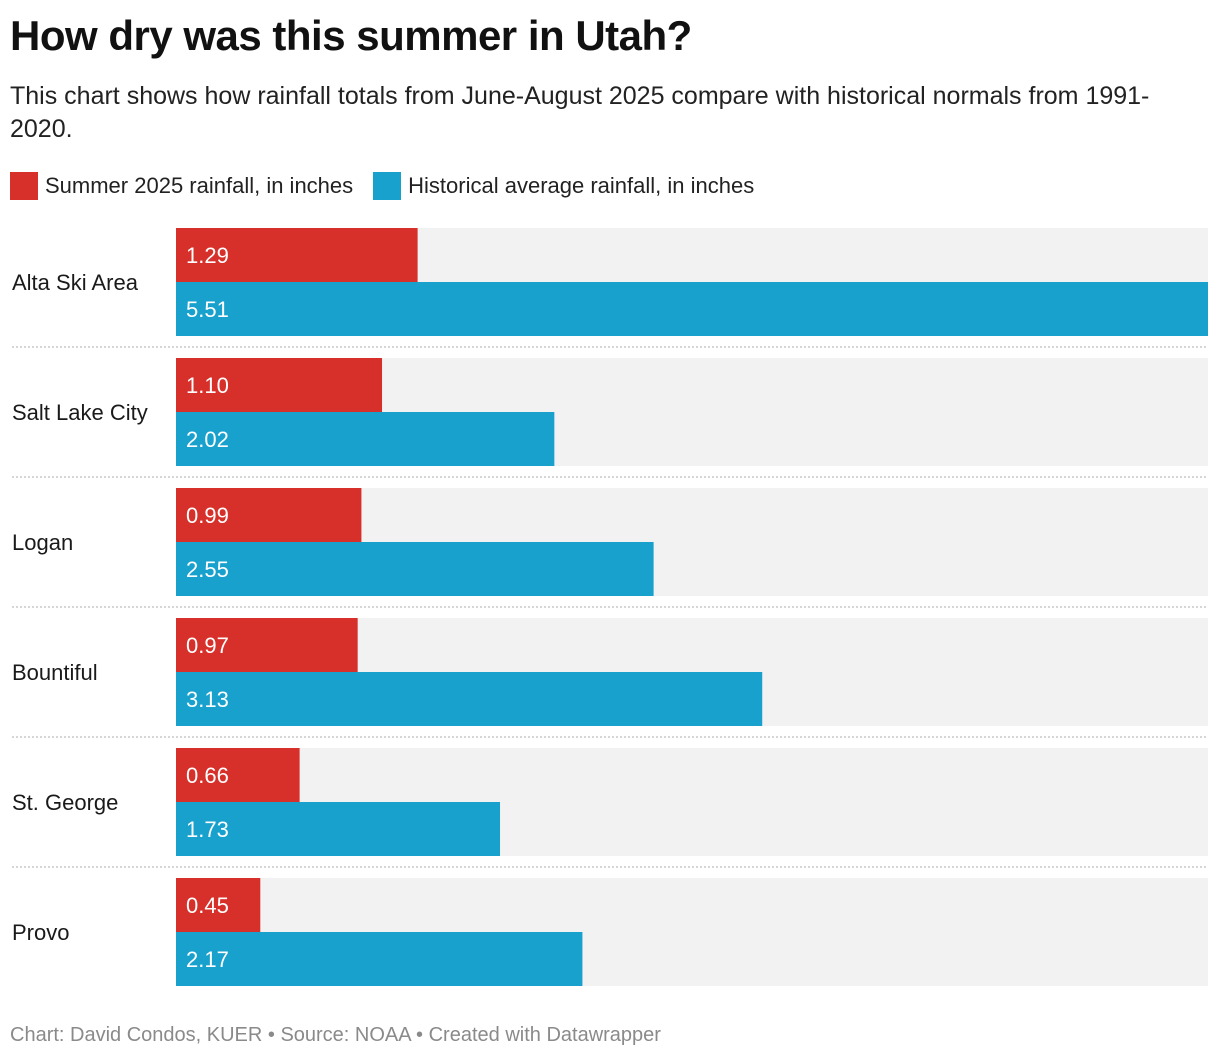  I want to click on value-label-2025-logan: 0.99, so click(207, 515).